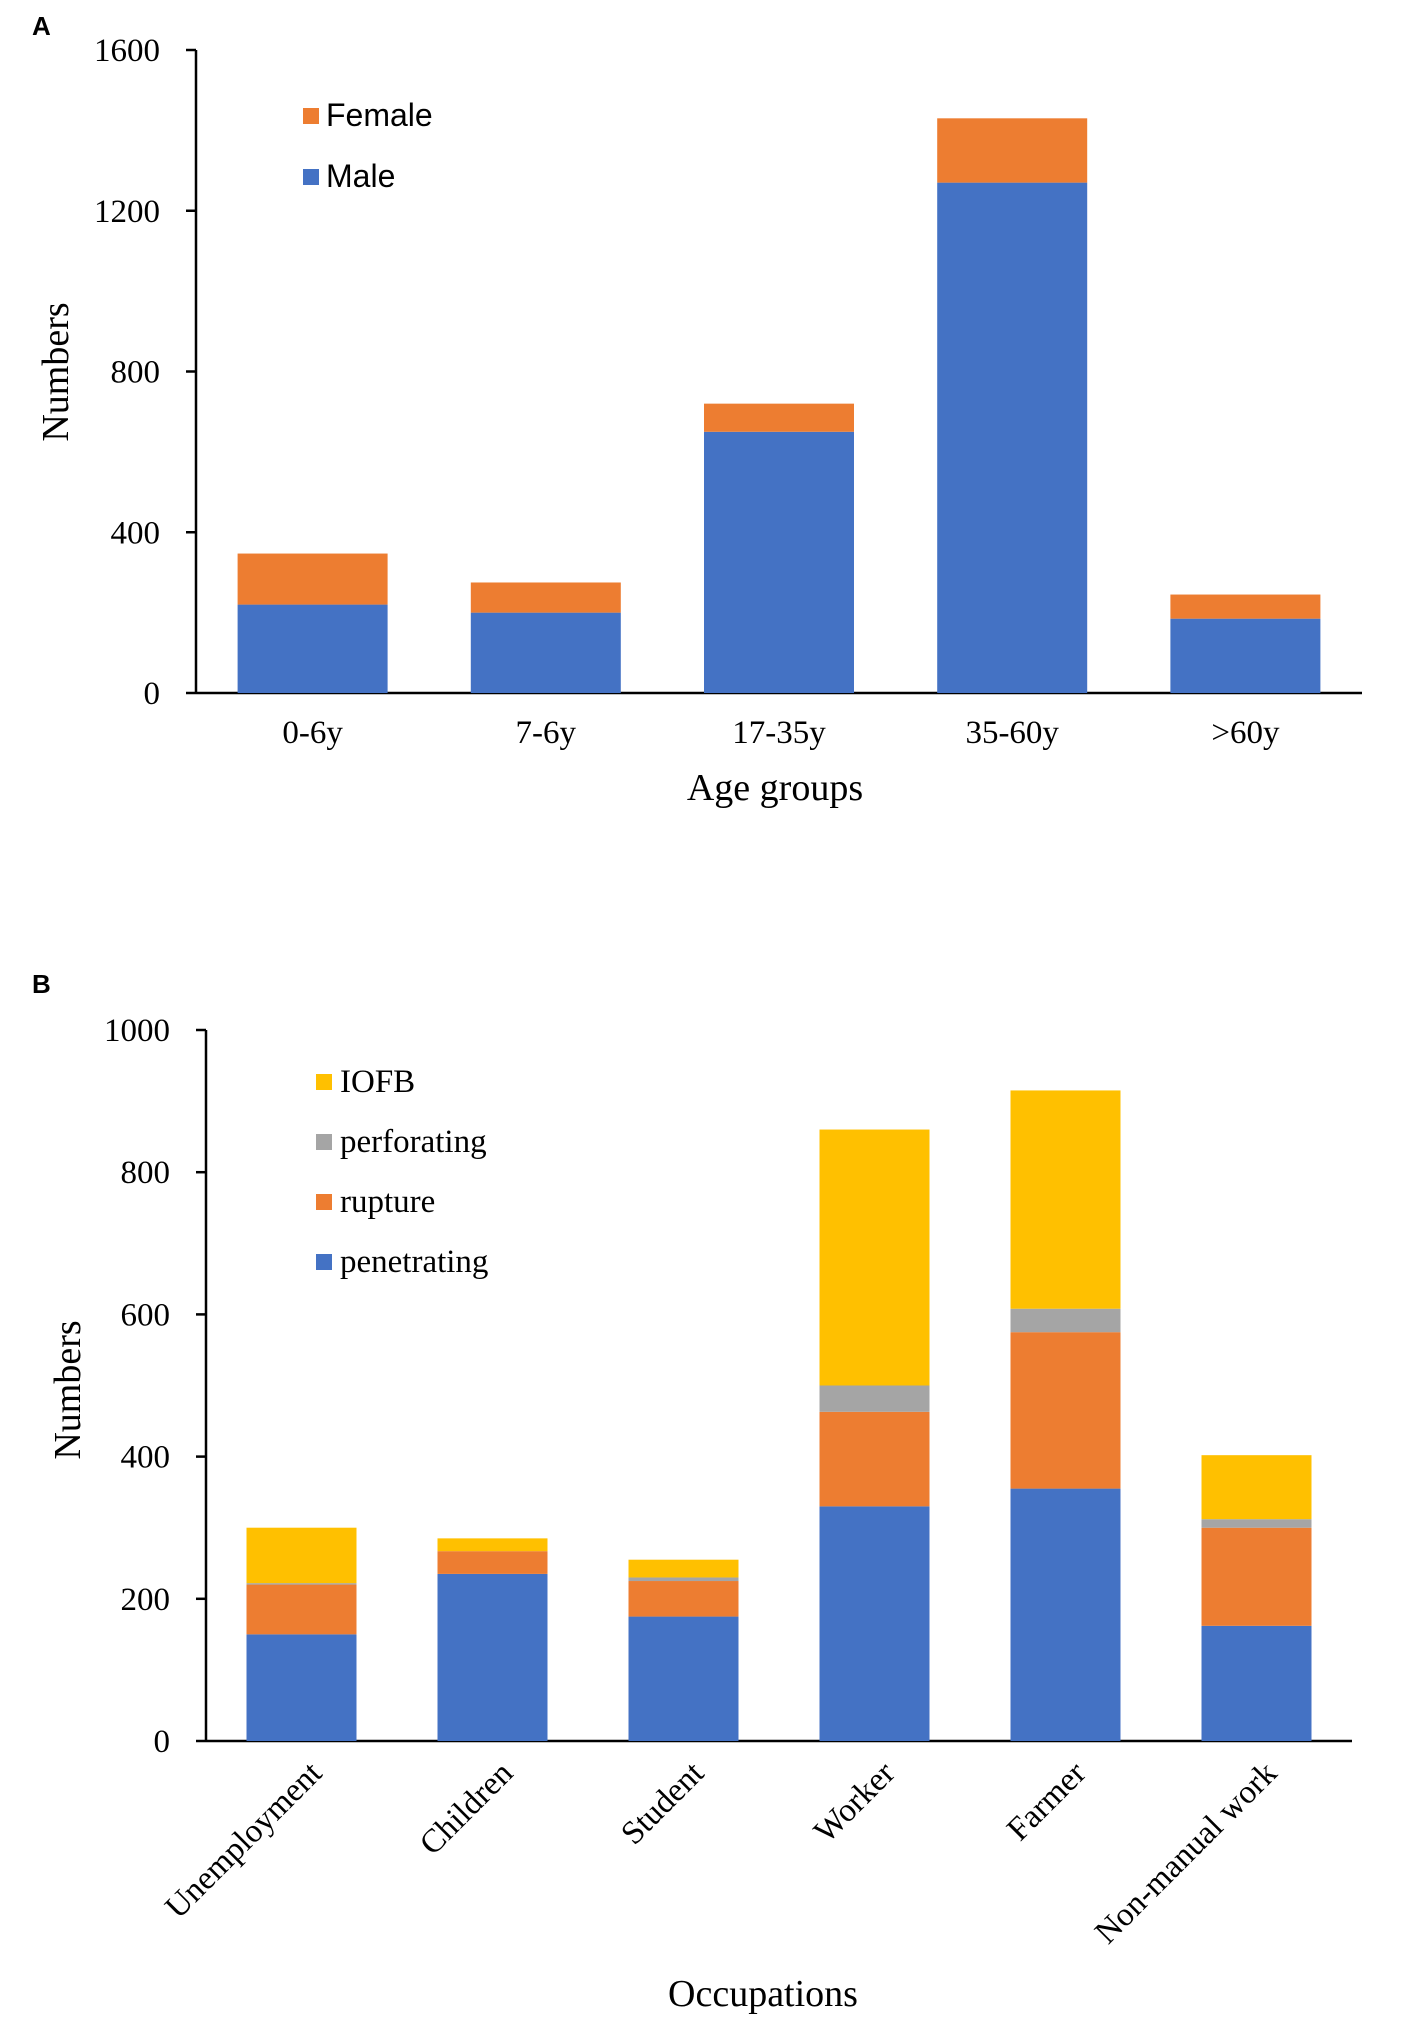  I want to click on legend-swatch-penetrating, so click(324, 1262).